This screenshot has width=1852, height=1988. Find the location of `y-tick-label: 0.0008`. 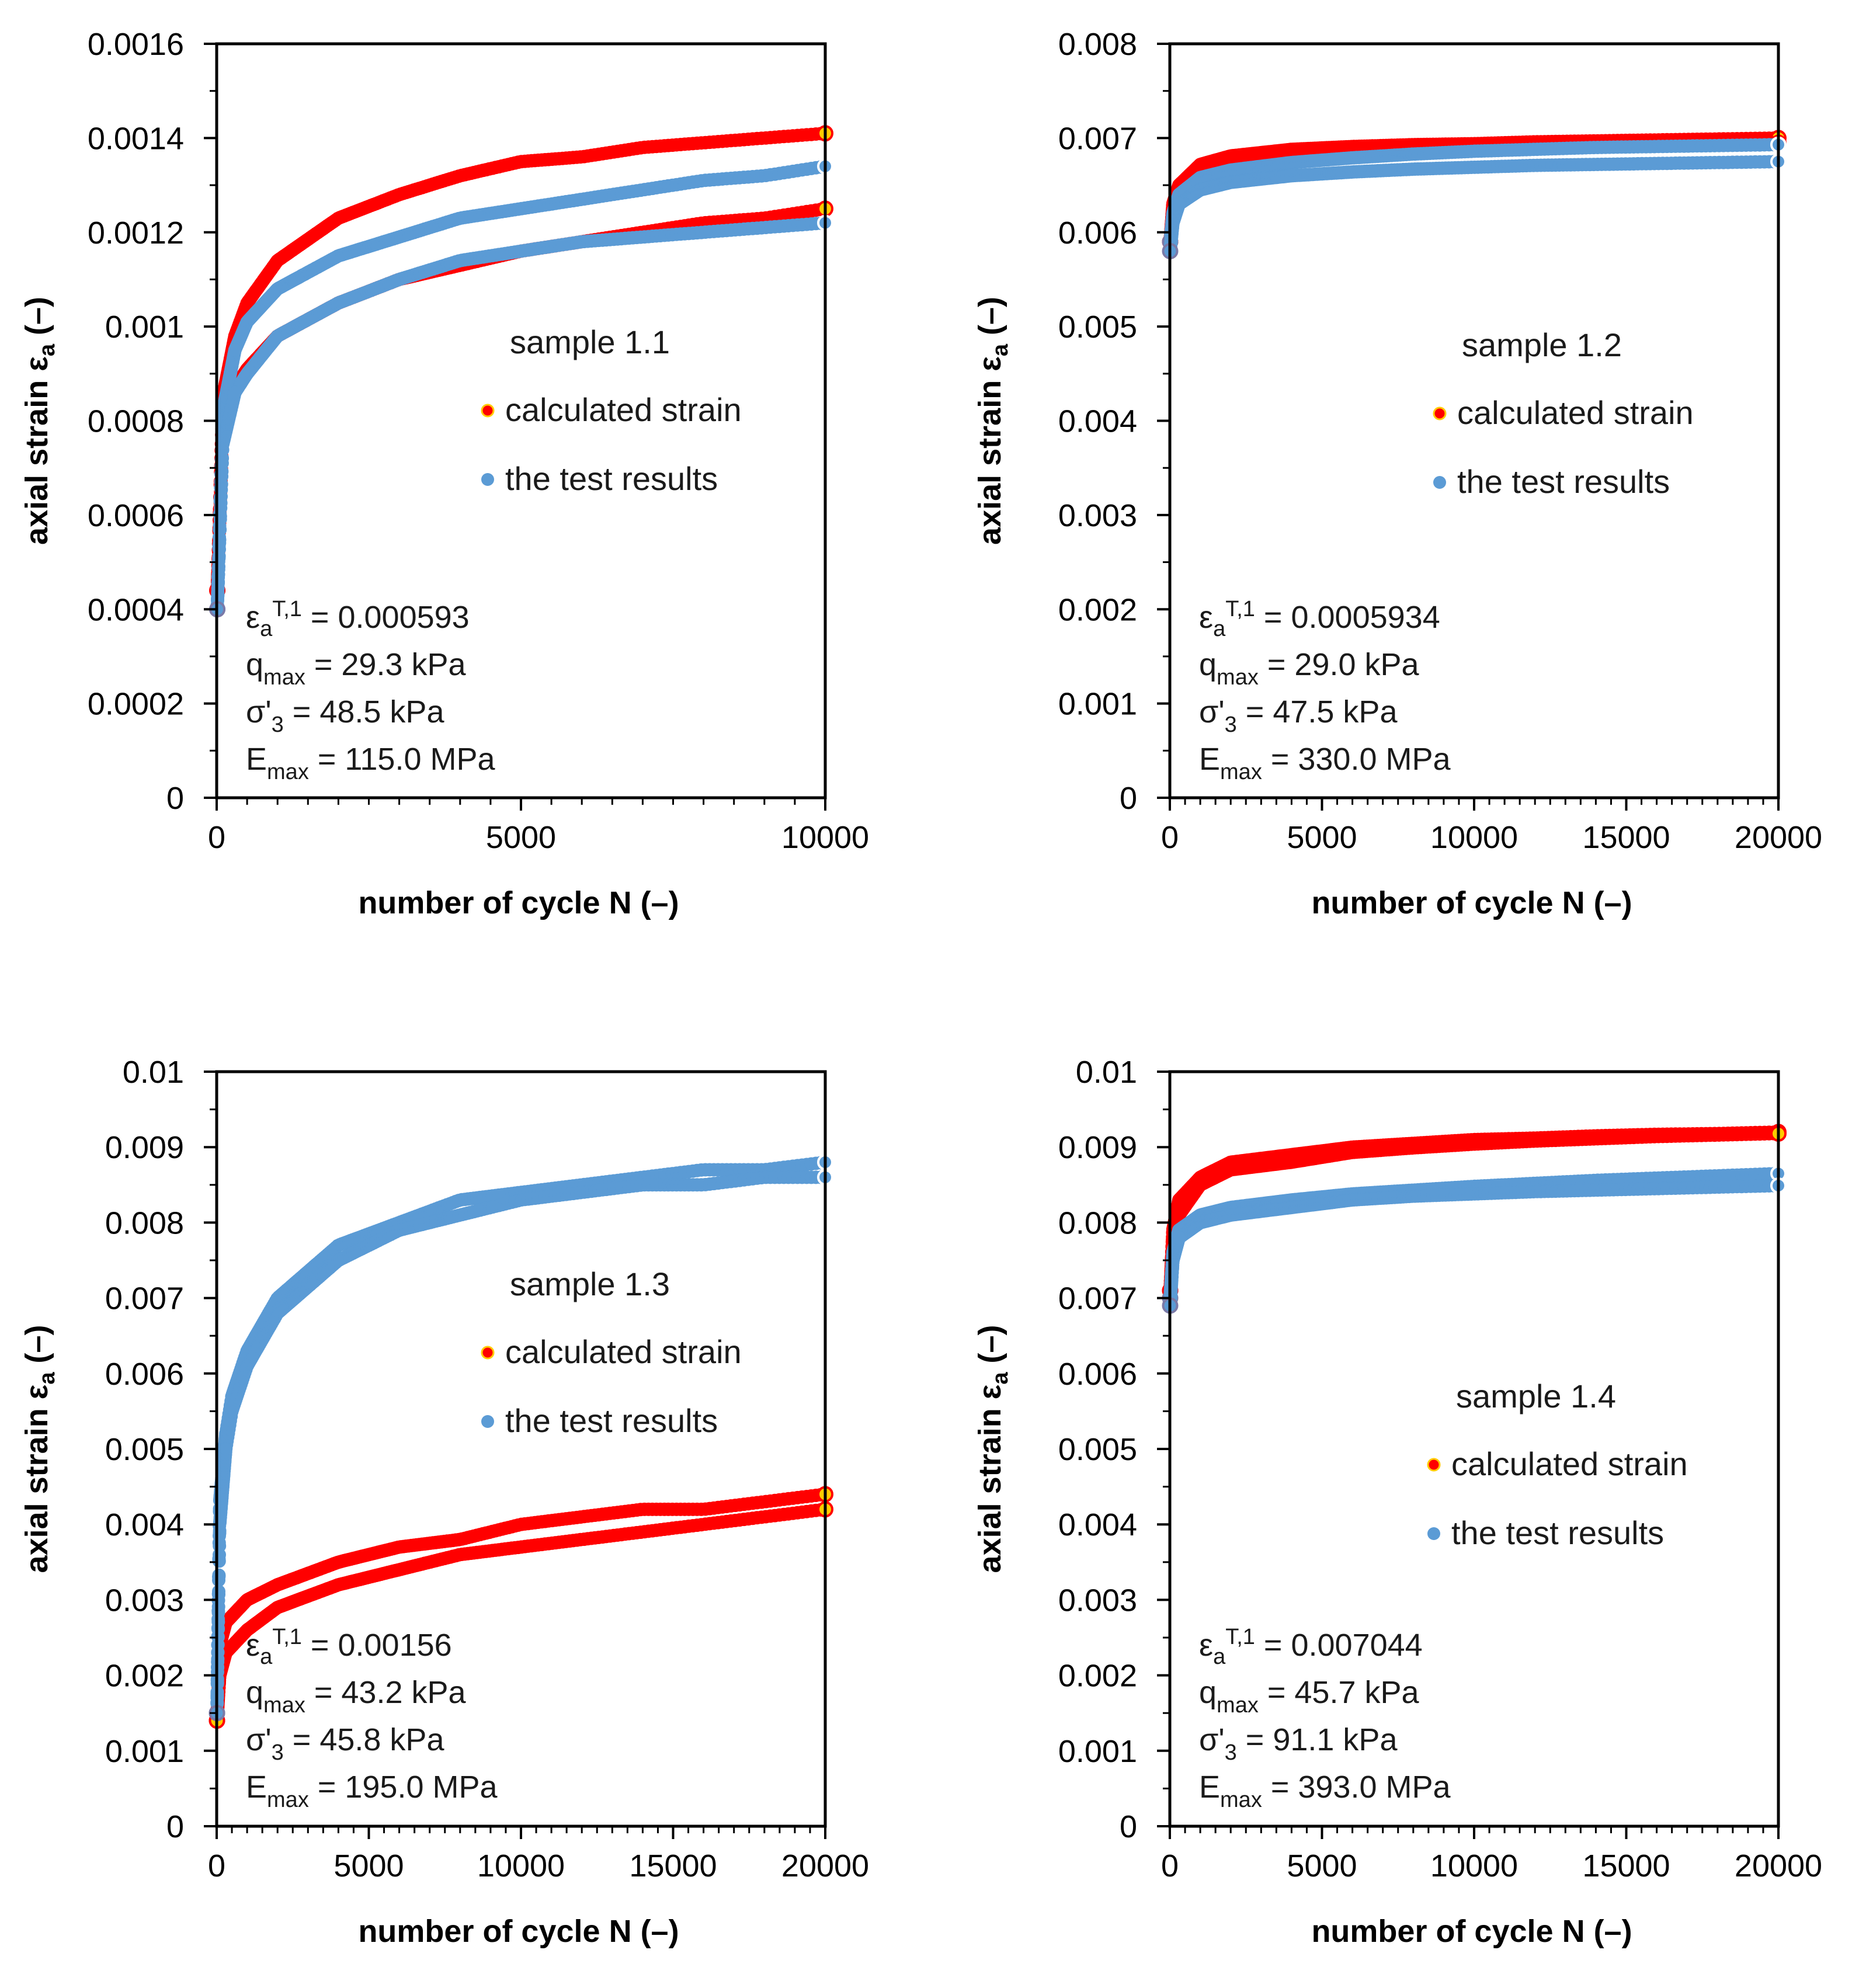

y-tick-label: 0.0008 is located at coordinates (136, 421).